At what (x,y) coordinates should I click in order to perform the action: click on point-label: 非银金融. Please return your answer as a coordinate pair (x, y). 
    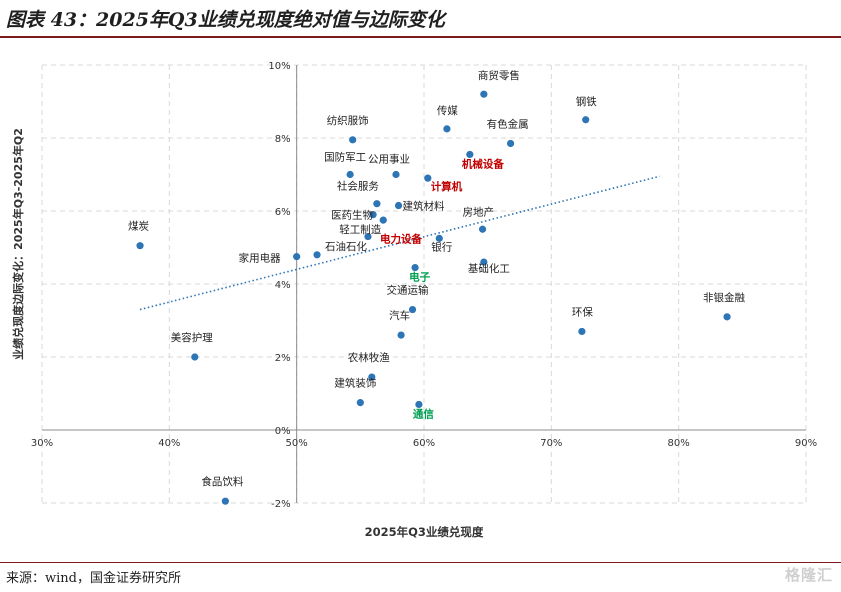
    Looking at the image, I should click on (724, 297).